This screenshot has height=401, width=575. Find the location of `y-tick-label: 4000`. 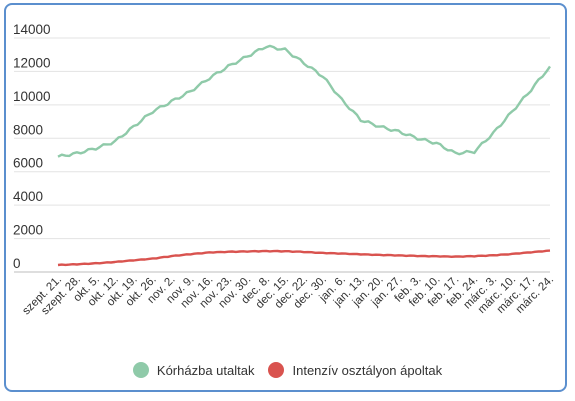

y-tick-label: 4000 is located at coordinates (28, 196).